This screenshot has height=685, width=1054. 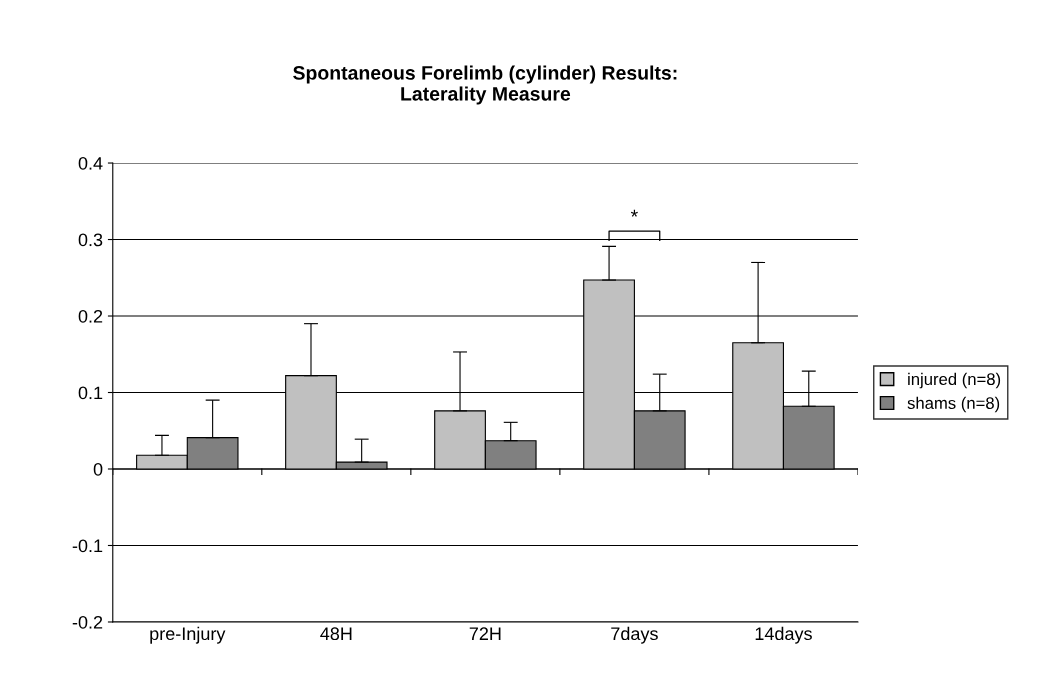 What do you see at coordinates (634, 213) in the screenshot?
I see `annotation: *` at bounding box center [634, 213].